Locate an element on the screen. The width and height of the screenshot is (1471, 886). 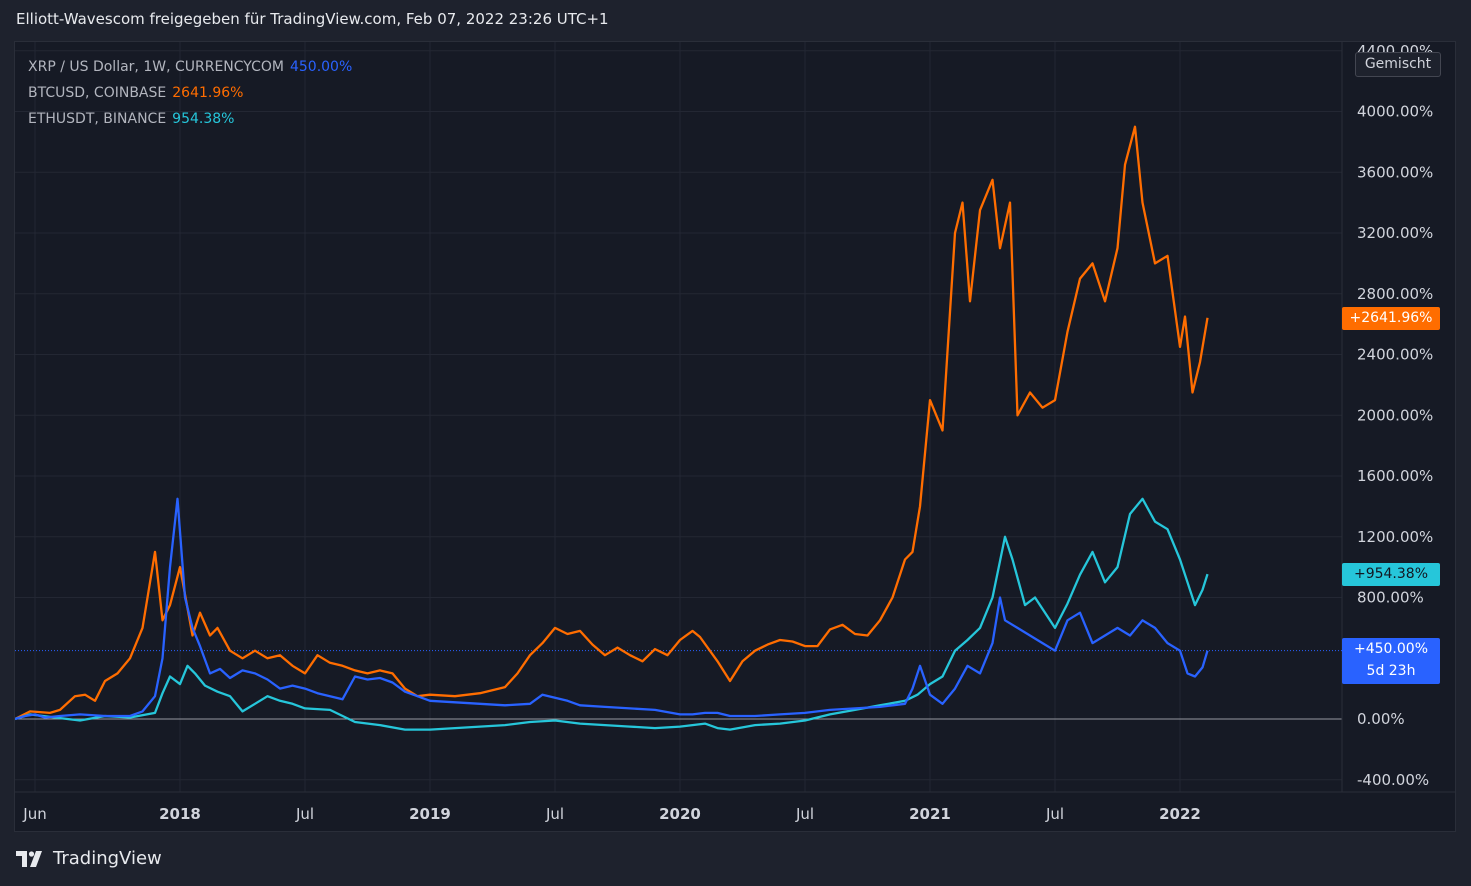
tradingview-logo-icon is located at coordinates (29, 858).